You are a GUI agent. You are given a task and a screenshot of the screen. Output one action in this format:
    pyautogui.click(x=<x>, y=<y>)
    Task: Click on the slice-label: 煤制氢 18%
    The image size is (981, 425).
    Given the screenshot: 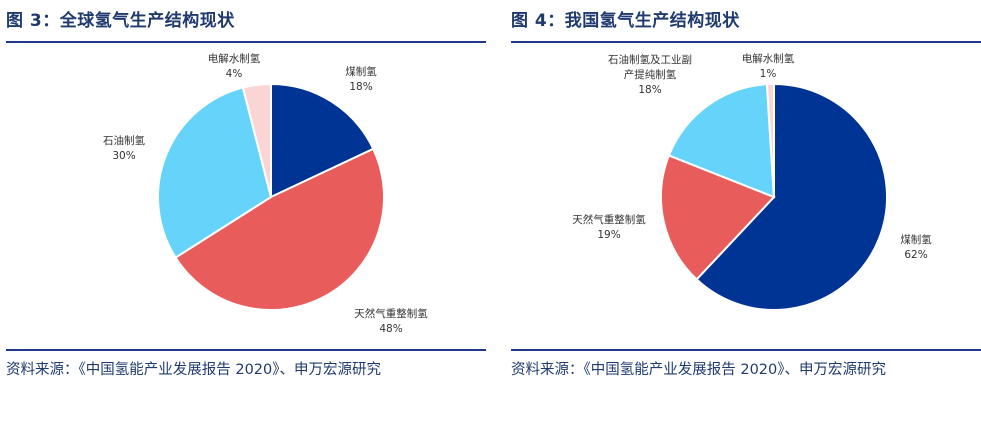 What is the action you would take?
    pyautogui.click(x=361, y=79)
    